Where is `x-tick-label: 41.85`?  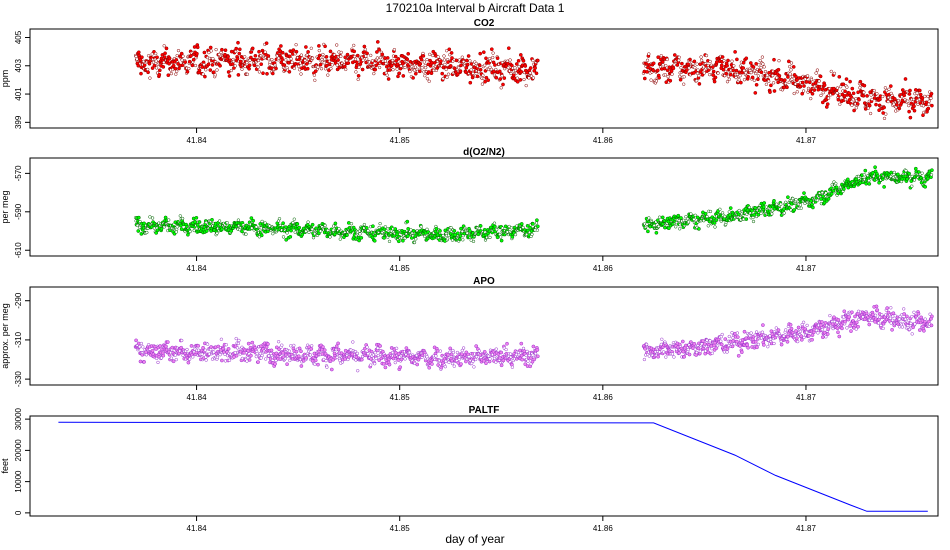 x-tick-label: 41.85 is located at coordinates (400, 528).